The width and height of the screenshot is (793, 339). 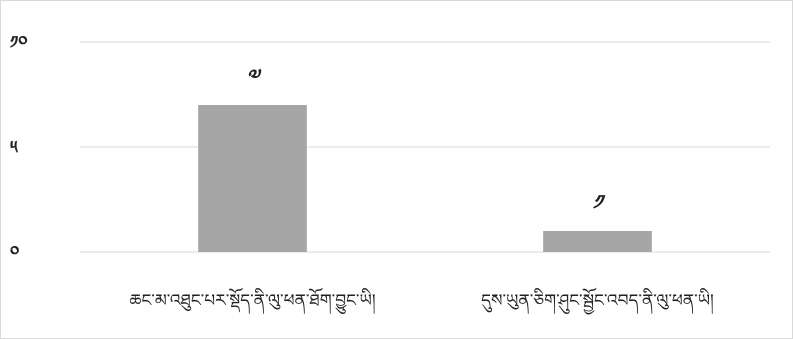 What do you see at coordinates (252, 301) in the screenshot?
I see `category-label: ཆང་མ་འཐུང་པར་སྡོད་ནི་ལུ་ཕན་ཐོག་བྱུང་ཡི།` at bounding box center [252, 301].